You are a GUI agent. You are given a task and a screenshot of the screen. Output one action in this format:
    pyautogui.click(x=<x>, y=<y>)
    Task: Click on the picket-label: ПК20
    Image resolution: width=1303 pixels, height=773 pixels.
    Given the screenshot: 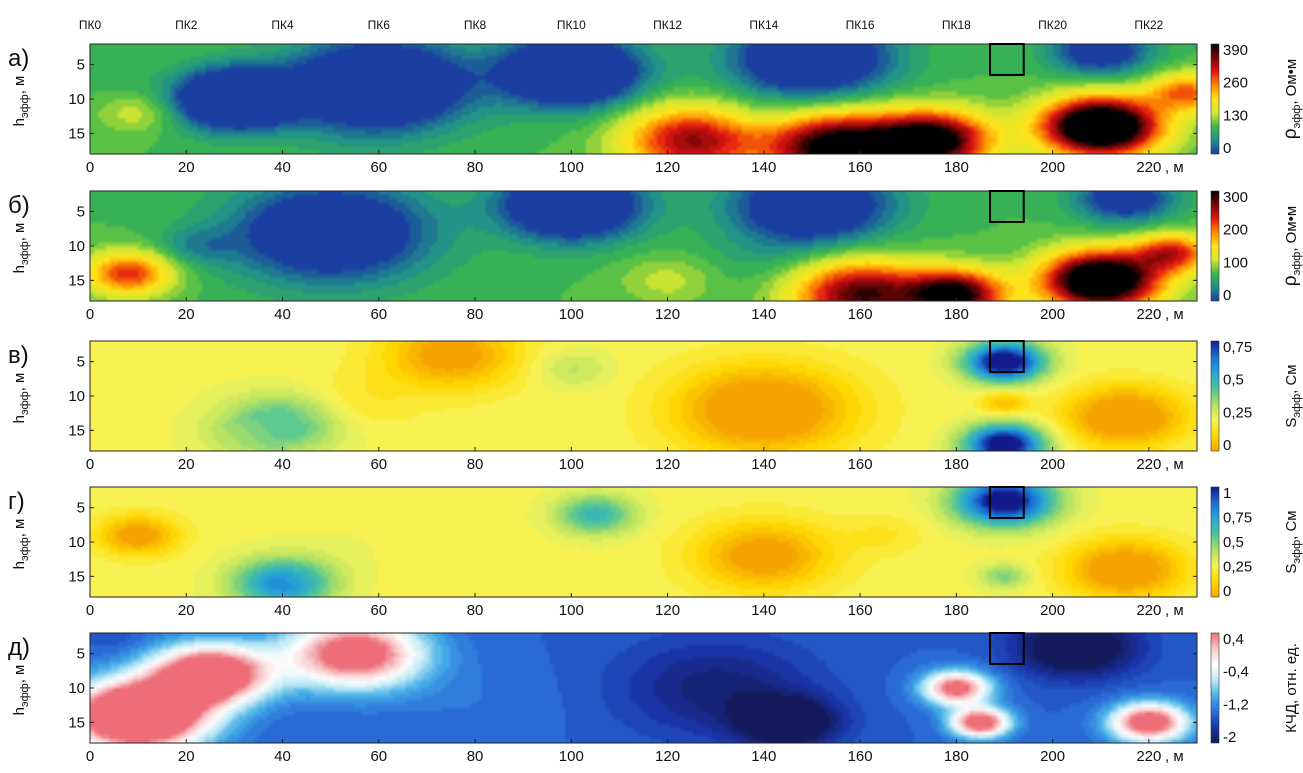 What is the action you would take?
    pyautogui.click(x=1052, y=25)
    